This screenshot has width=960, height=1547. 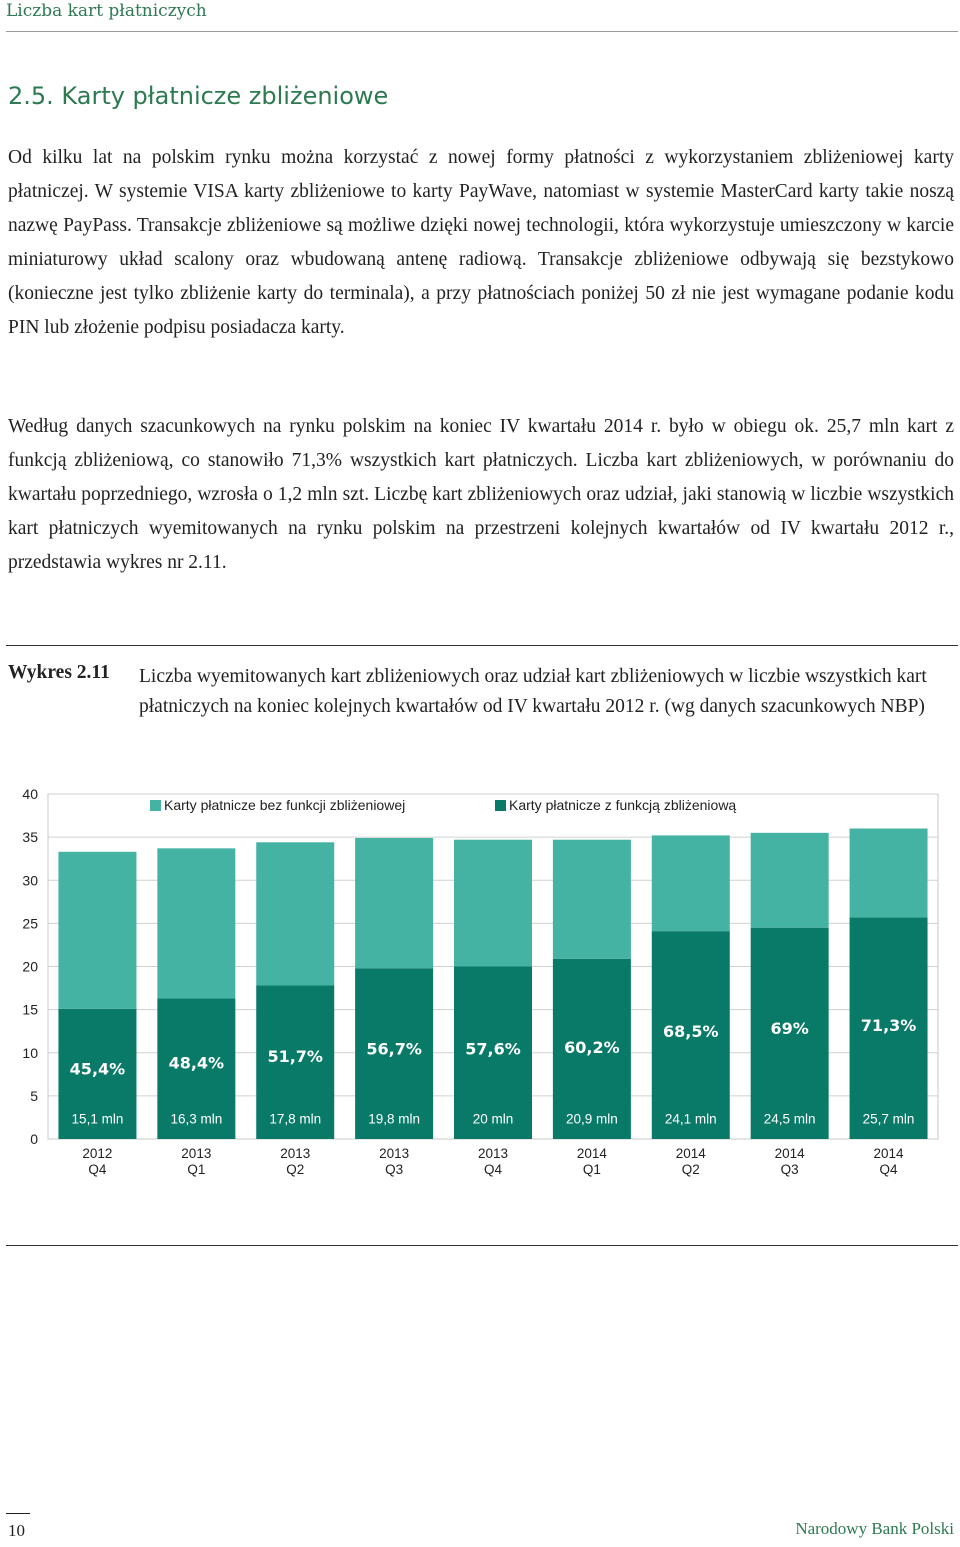 I want to click on share-data-label: 56,7%, so click(x=394, y=1048).